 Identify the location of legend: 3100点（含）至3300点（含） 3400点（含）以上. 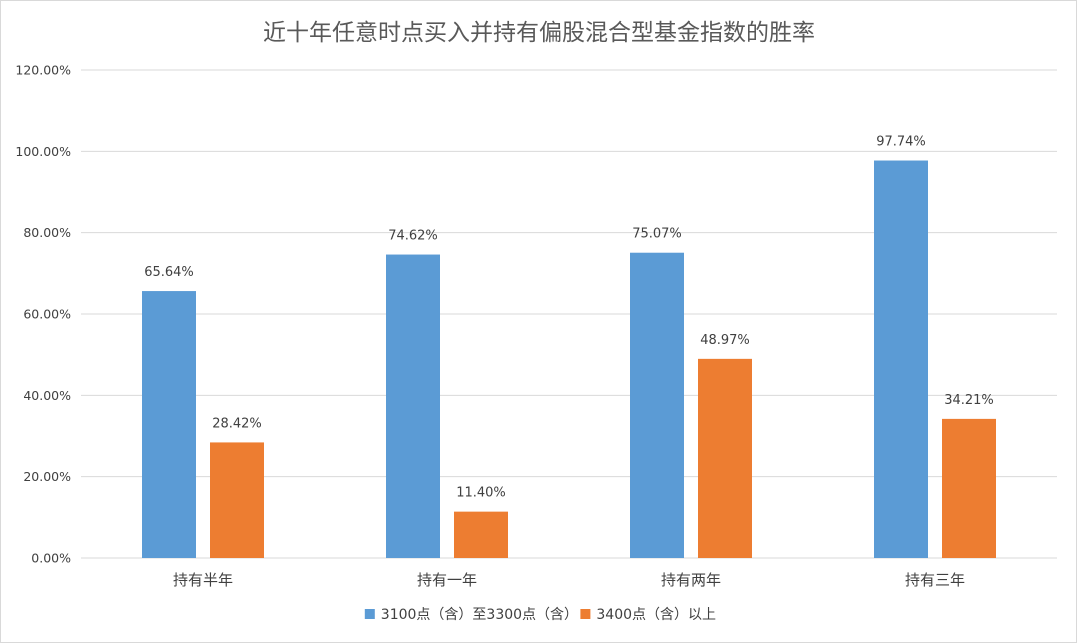
(540, 615).